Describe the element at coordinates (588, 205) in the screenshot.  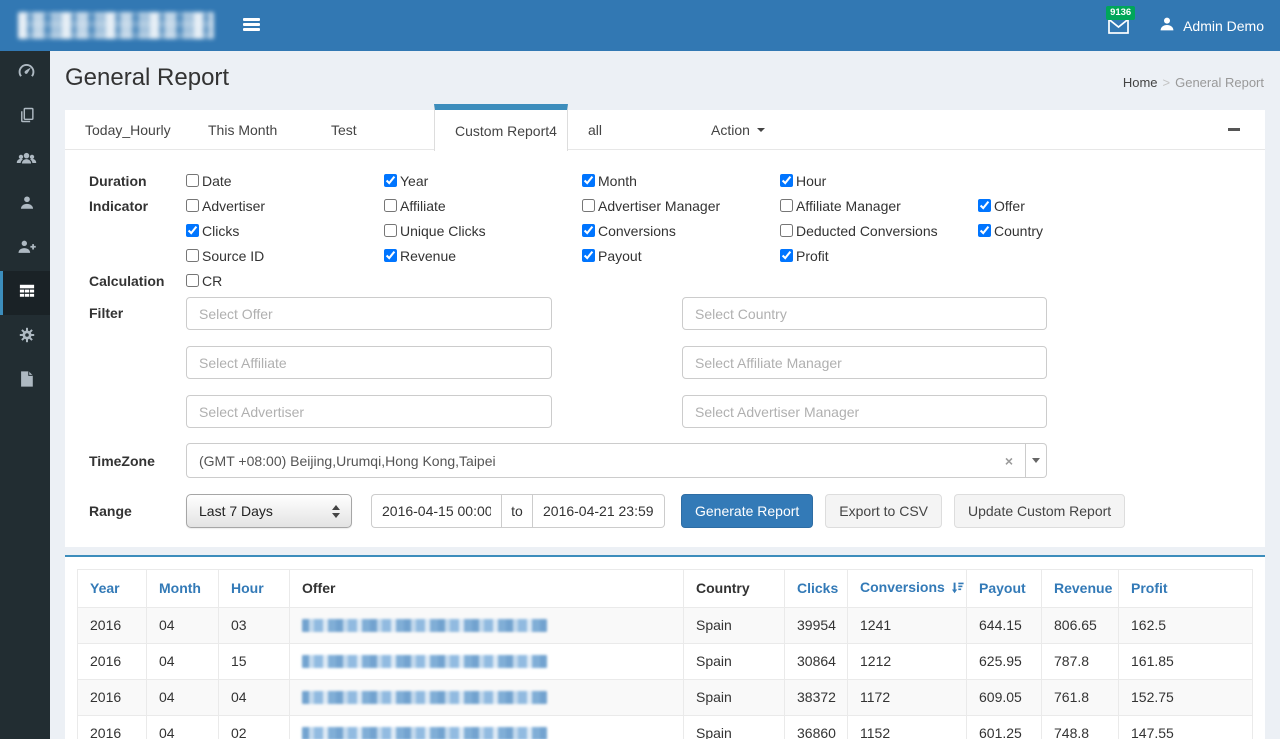
I see `advertiser-manager-checkbox` at that location.